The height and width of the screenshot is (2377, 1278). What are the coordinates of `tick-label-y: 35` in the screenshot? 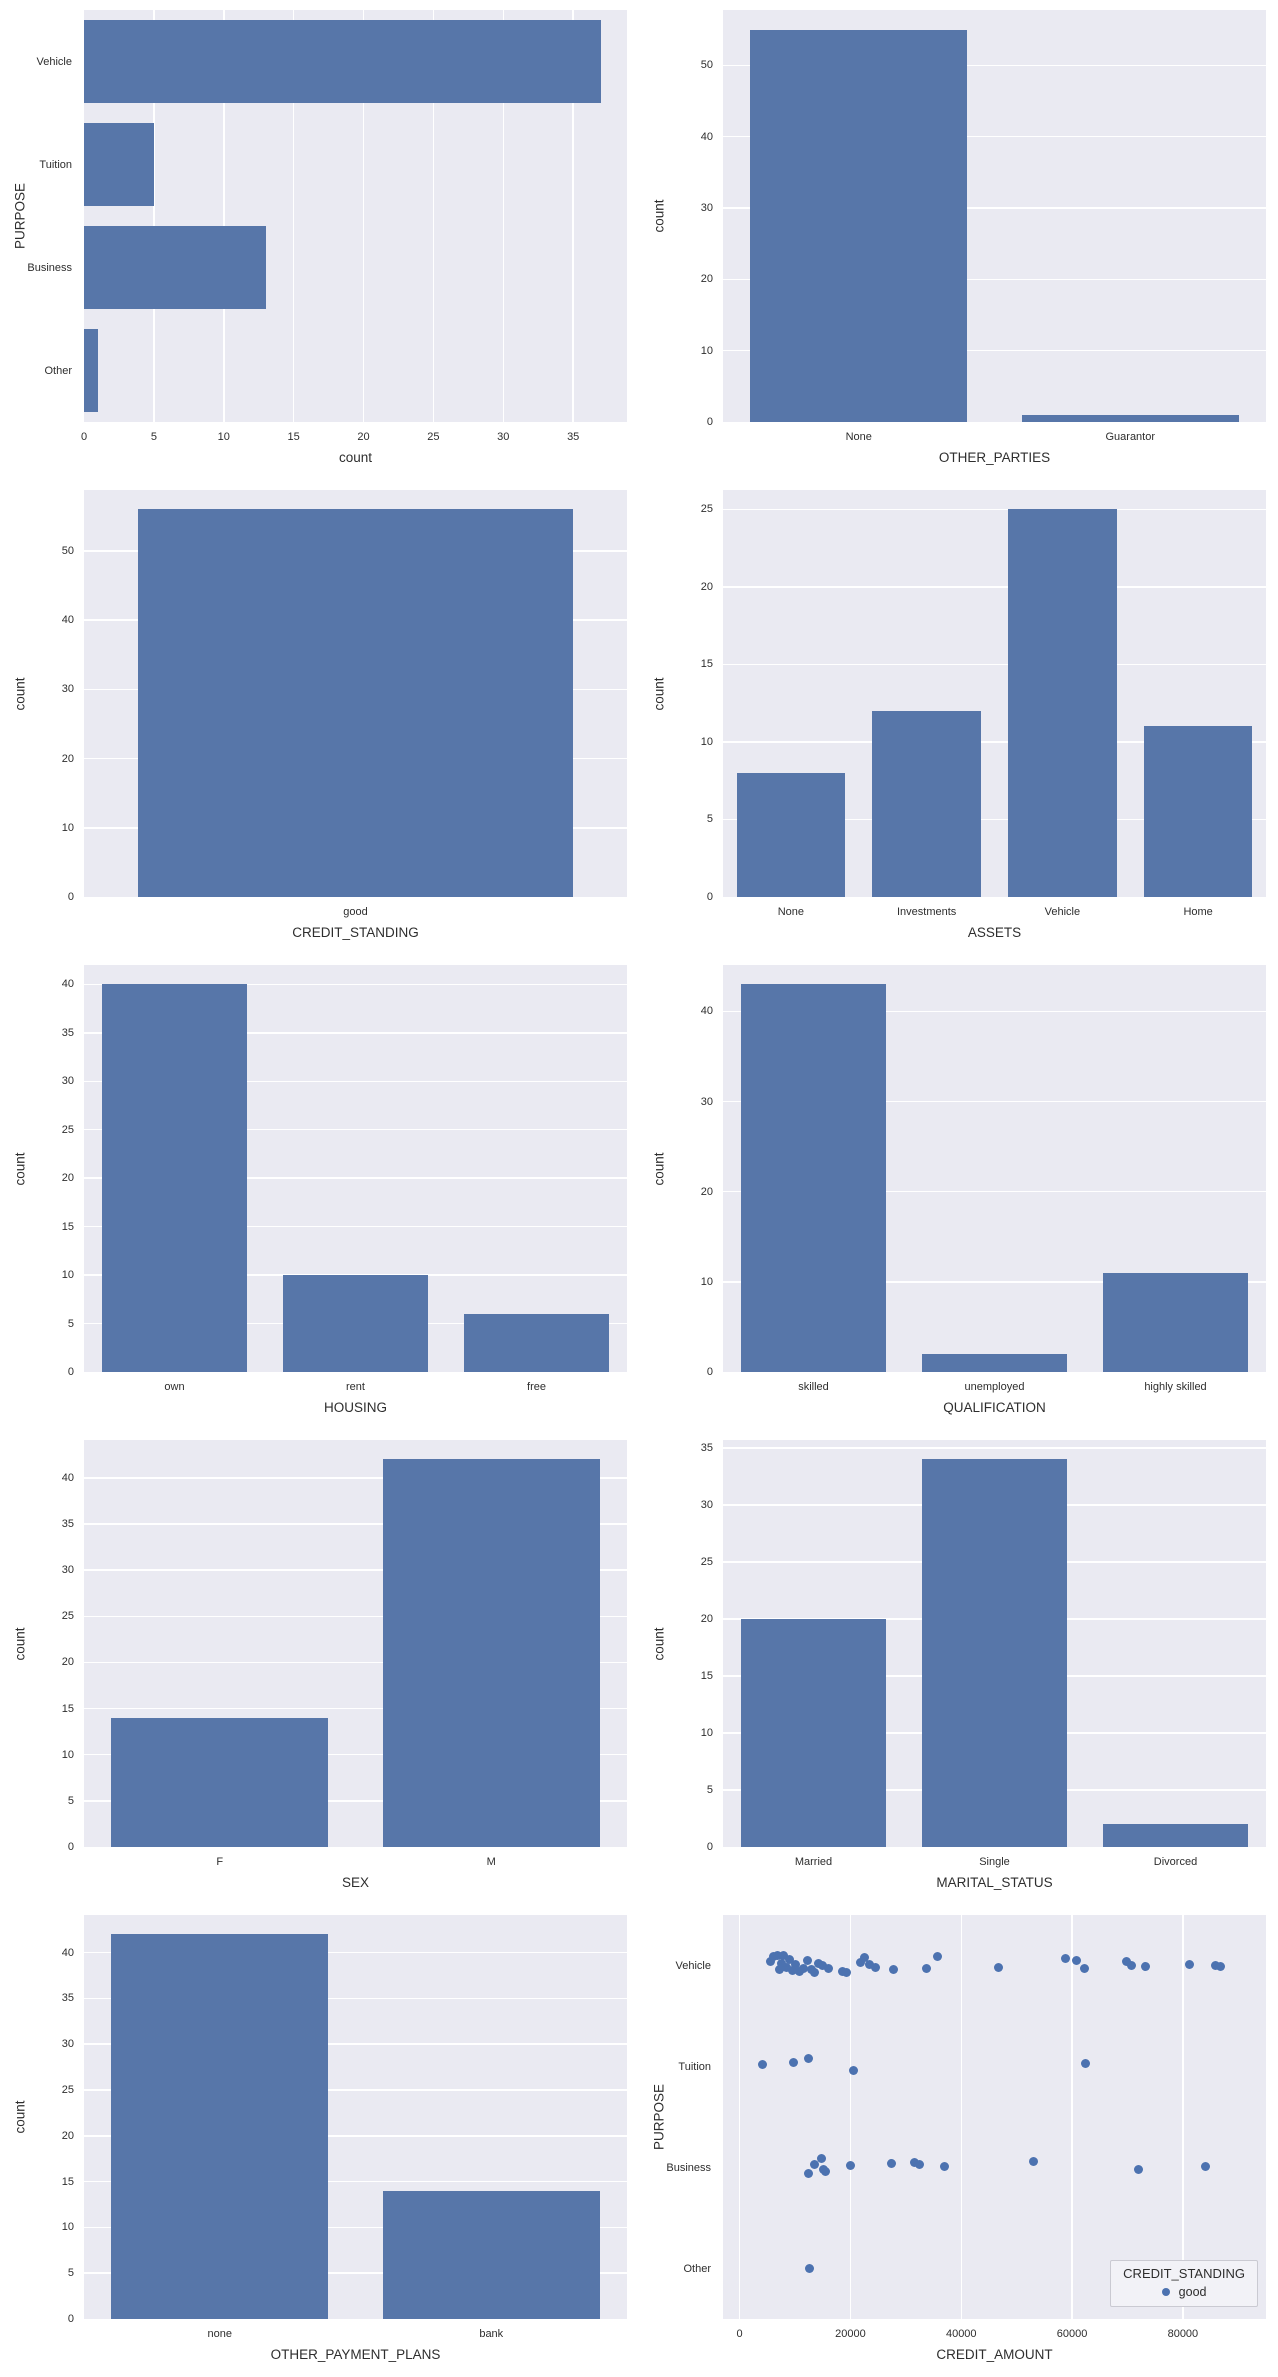 It's located at (706, 1447).